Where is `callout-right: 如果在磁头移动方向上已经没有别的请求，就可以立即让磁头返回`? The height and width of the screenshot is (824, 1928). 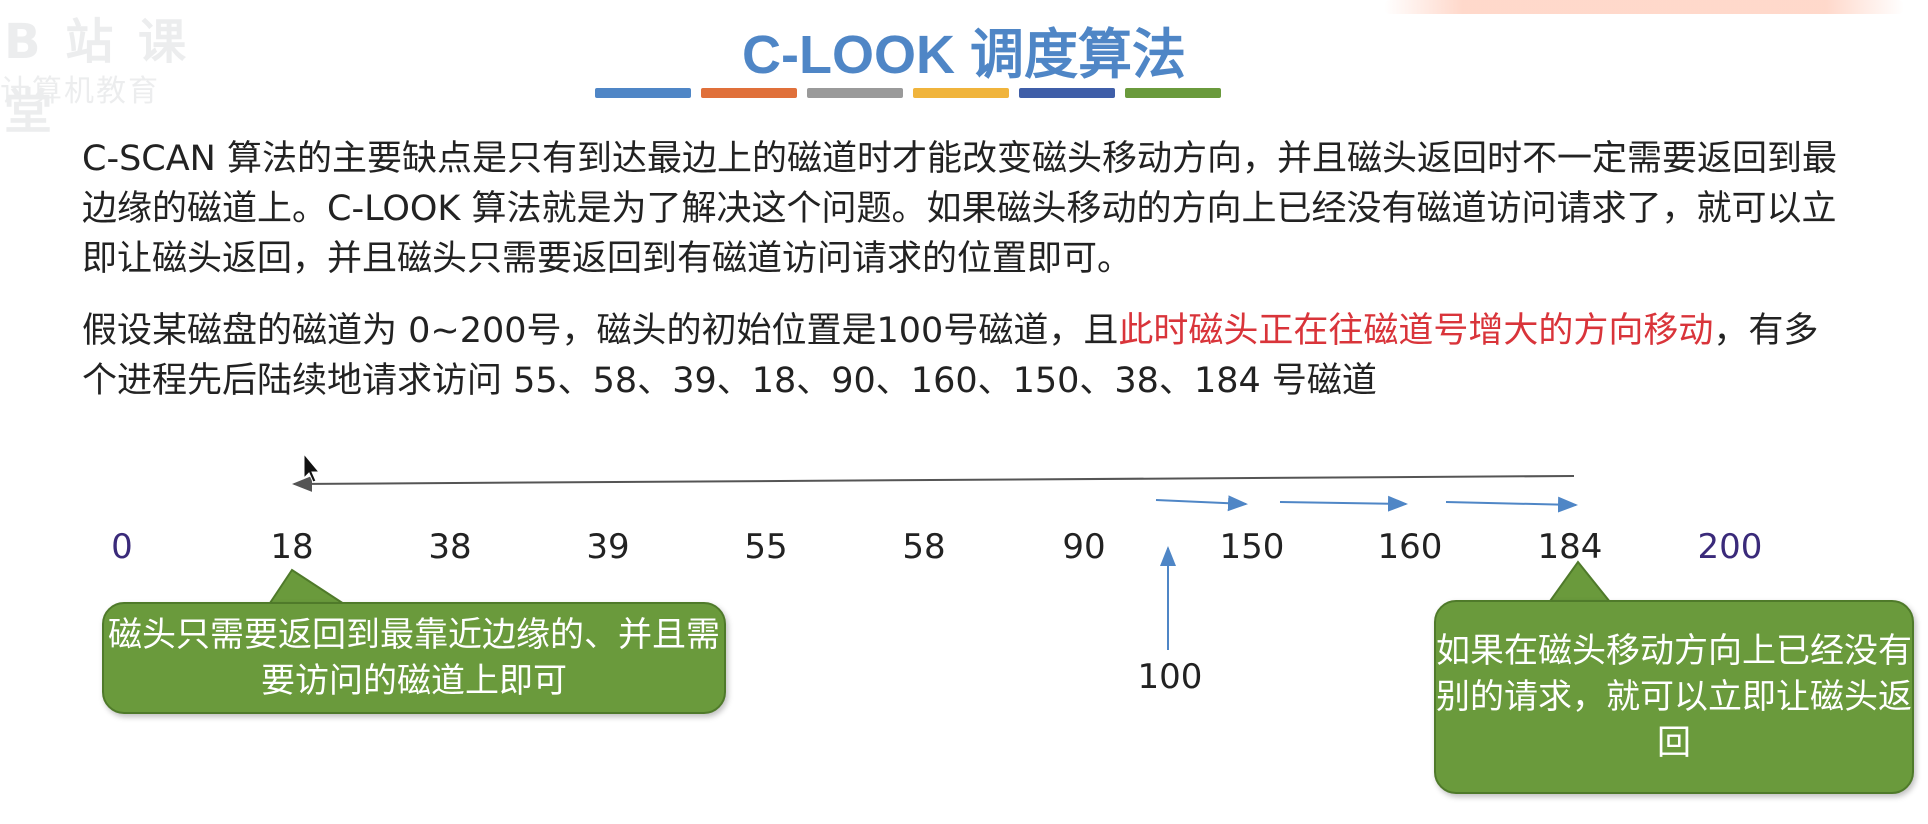
callout-right: 如果在磁头移动方向上已经没有别的请求，就可以立即让磁头返回 is located at coordinates (1674, 697).